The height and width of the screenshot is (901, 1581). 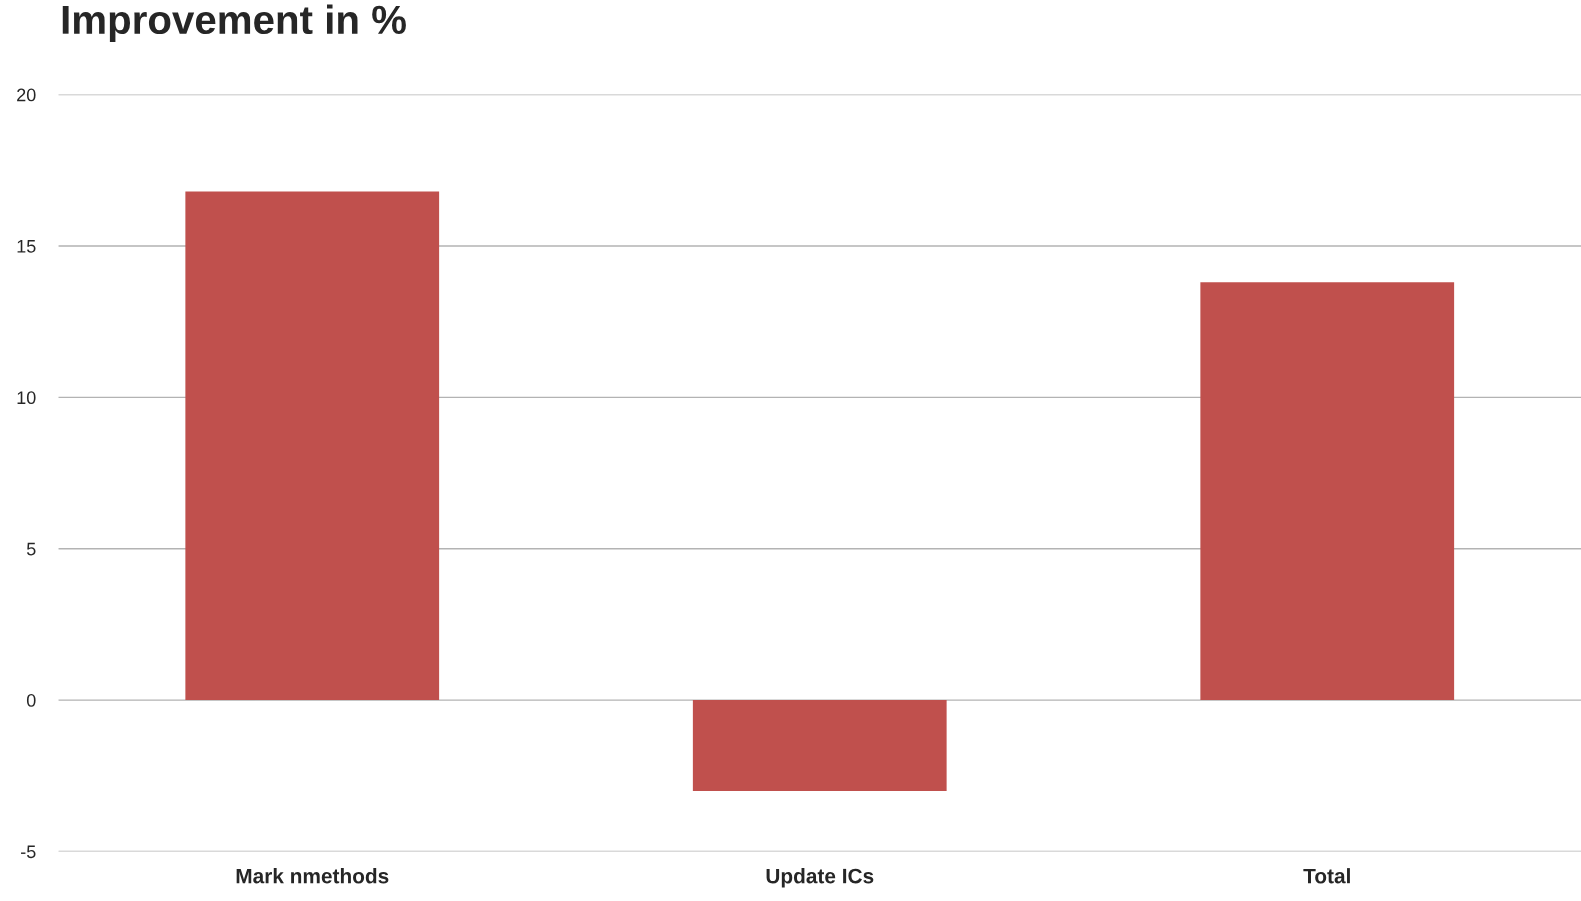 What do you see at coordinates (26, 398) in the screenshot?
I see `y-tick-label: 10` at bounding box center [26, 398].